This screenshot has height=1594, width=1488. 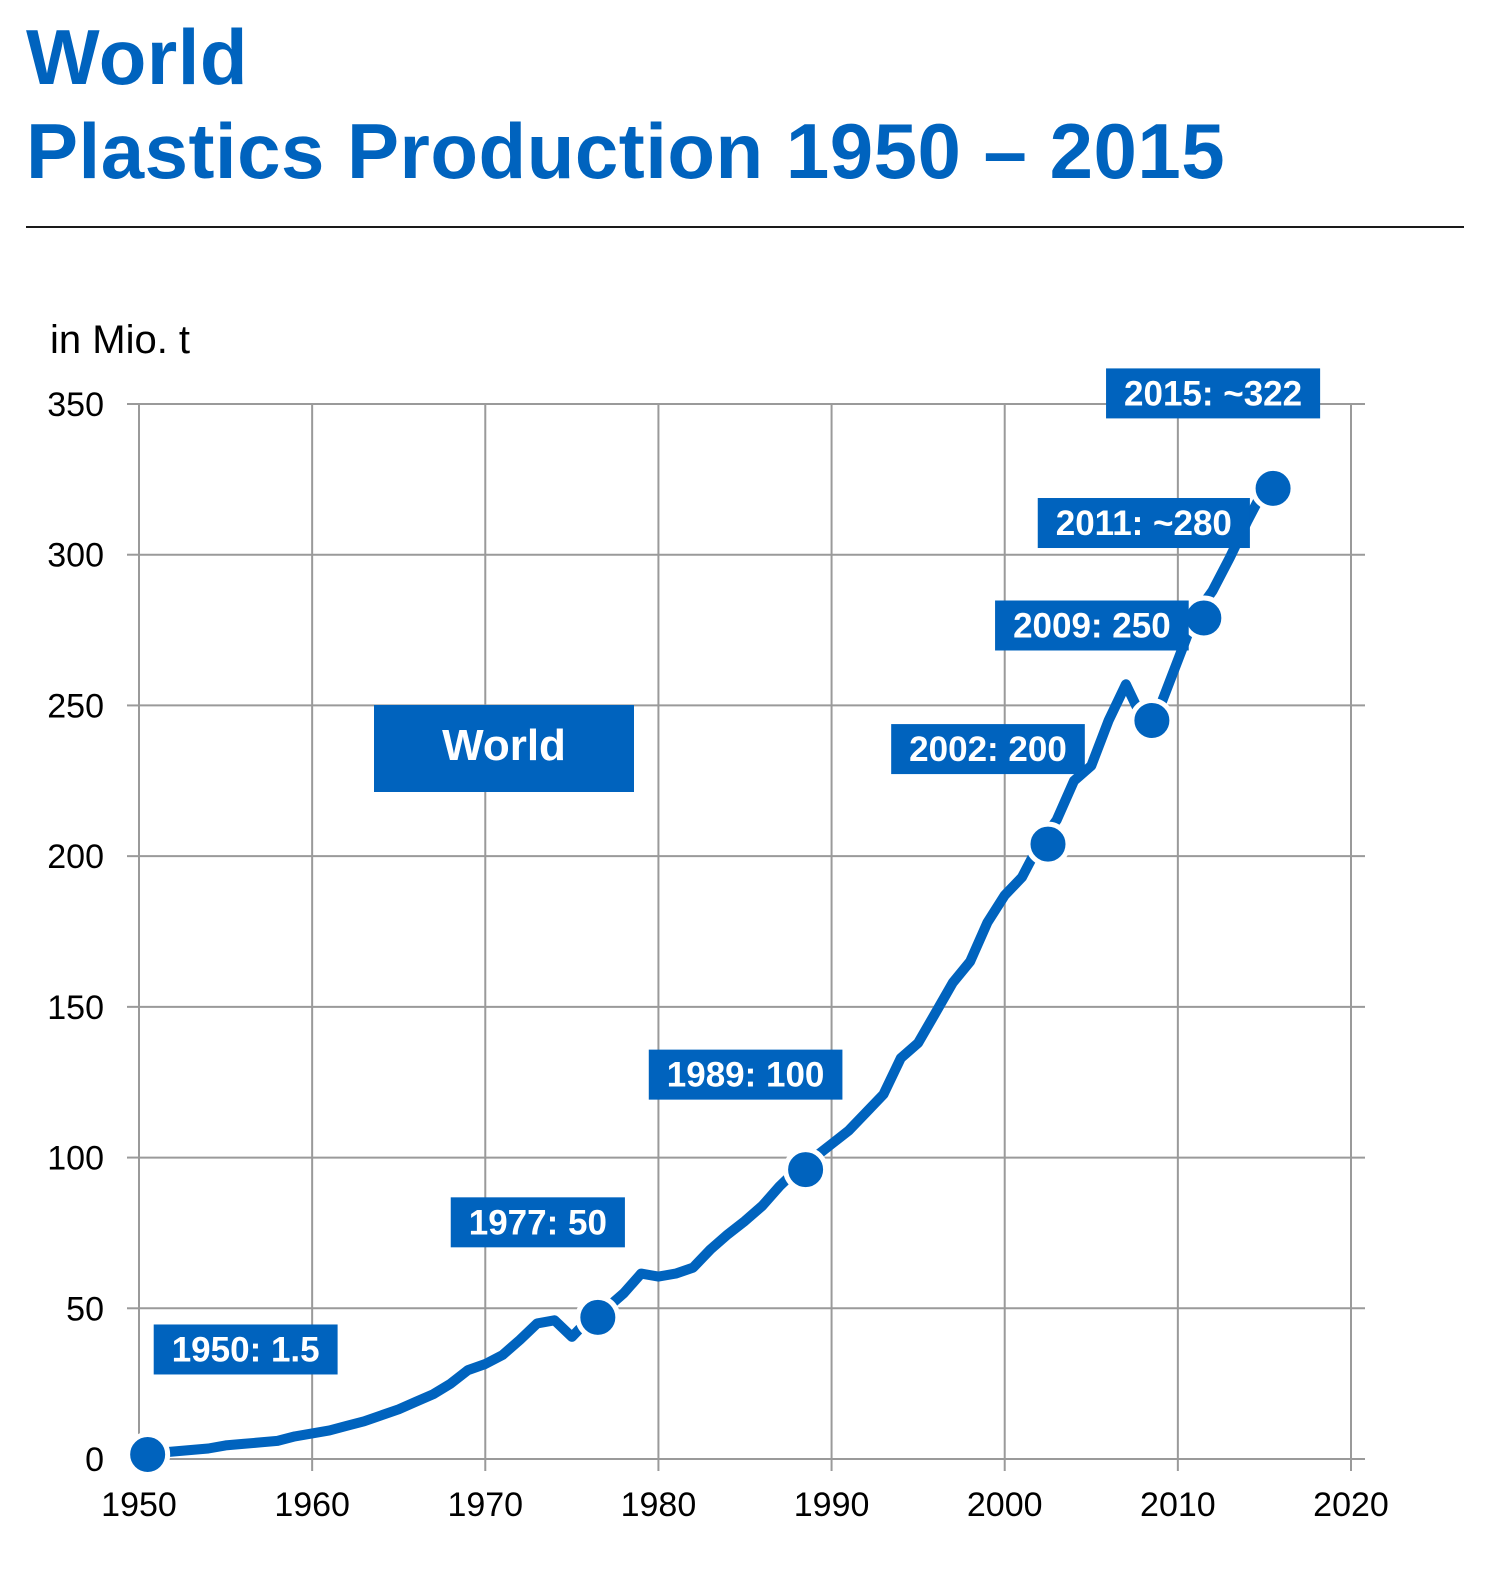 I want to click on y-tick-label-0: 0, so click(x=94, y=1460).